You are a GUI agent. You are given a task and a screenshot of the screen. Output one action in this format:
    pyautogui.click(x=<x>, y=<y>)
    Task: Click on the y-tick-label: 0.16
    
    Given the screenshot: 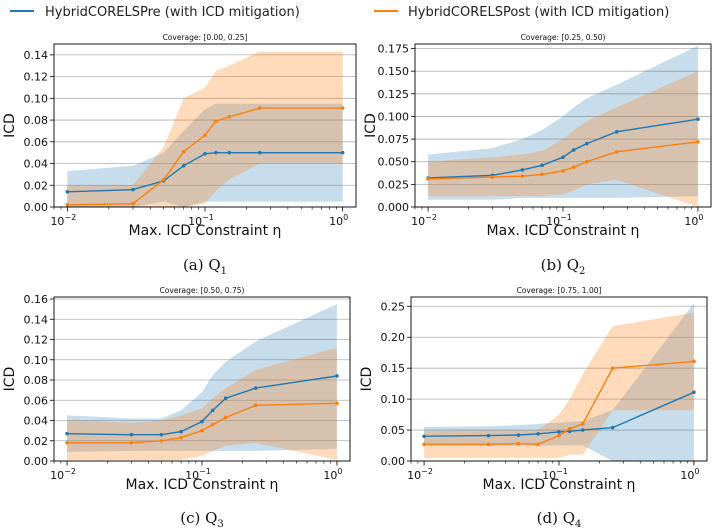 What is the action you would take?
    pyautogui.click(x=36, y=299)
    